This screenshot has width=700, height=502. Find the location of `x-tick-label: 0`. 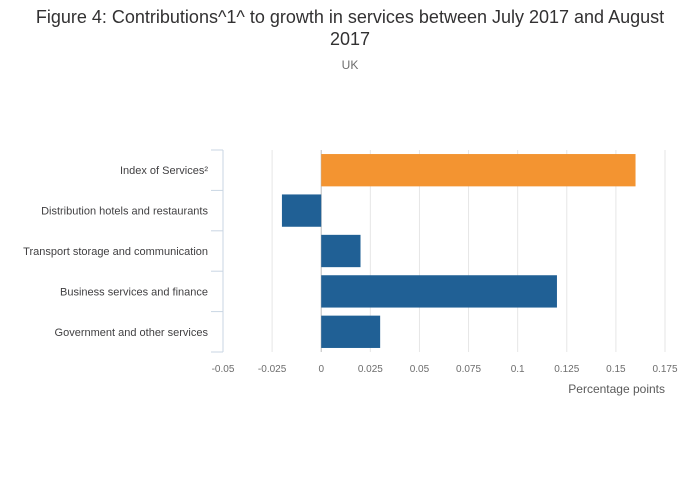

x-tick-label: 0 is located at coordinates (321, 369).